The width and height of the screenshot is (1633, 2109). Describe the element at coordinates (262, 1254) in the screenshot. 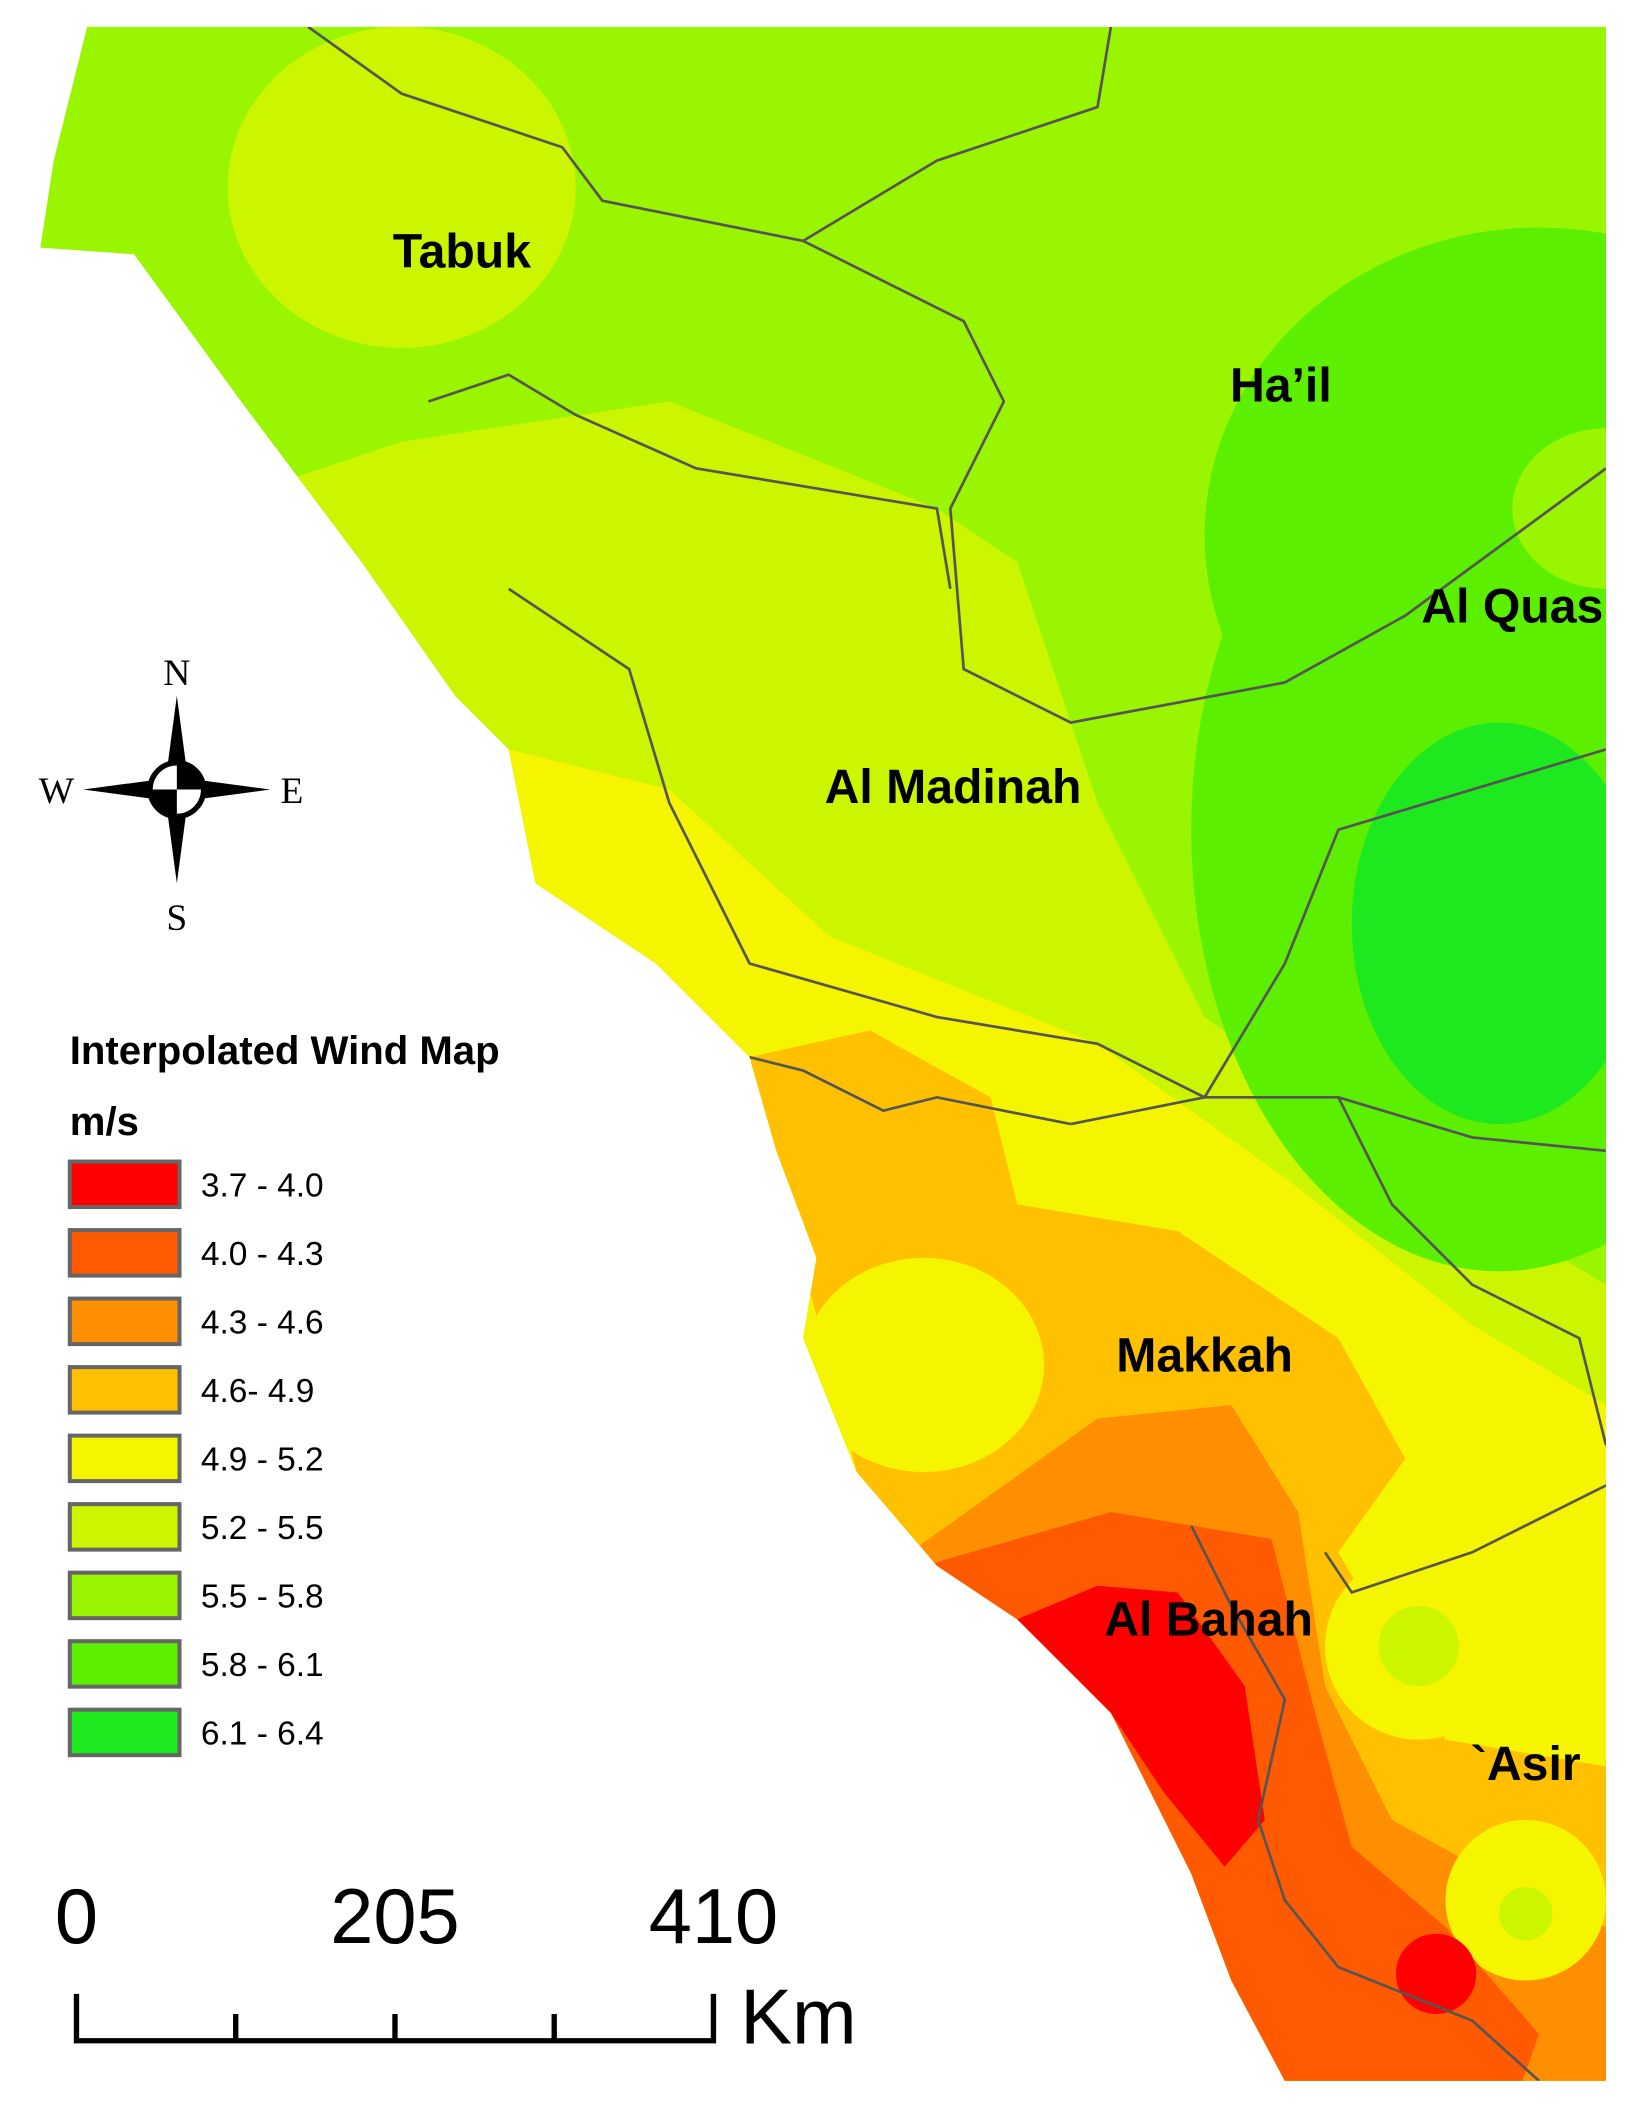

I see `legend-label: 4.0 - 4.3` at that location.